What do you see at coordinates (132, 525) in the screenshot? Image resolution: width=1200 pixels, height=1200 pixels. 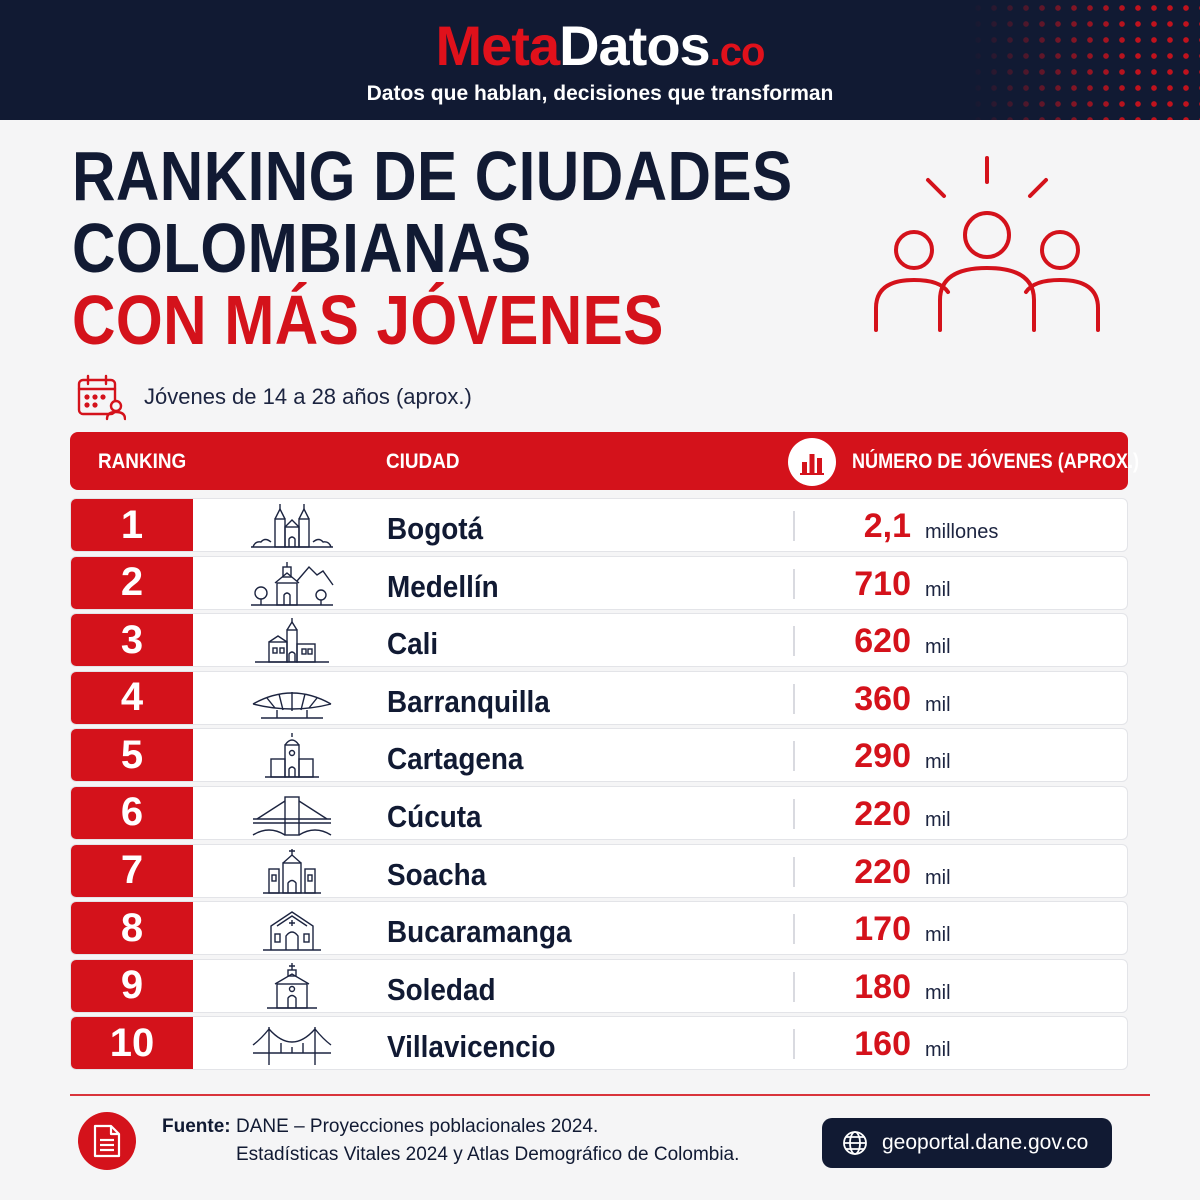 I see `rank-number: 1` at bounding box center [132, 525].